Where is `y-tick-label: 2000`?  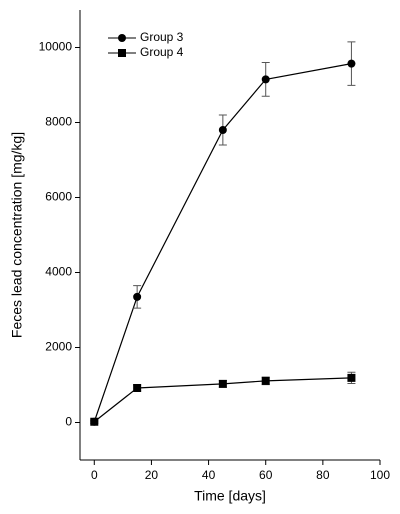 y-tick-label: 2000 is located at coordinates (58, 347).